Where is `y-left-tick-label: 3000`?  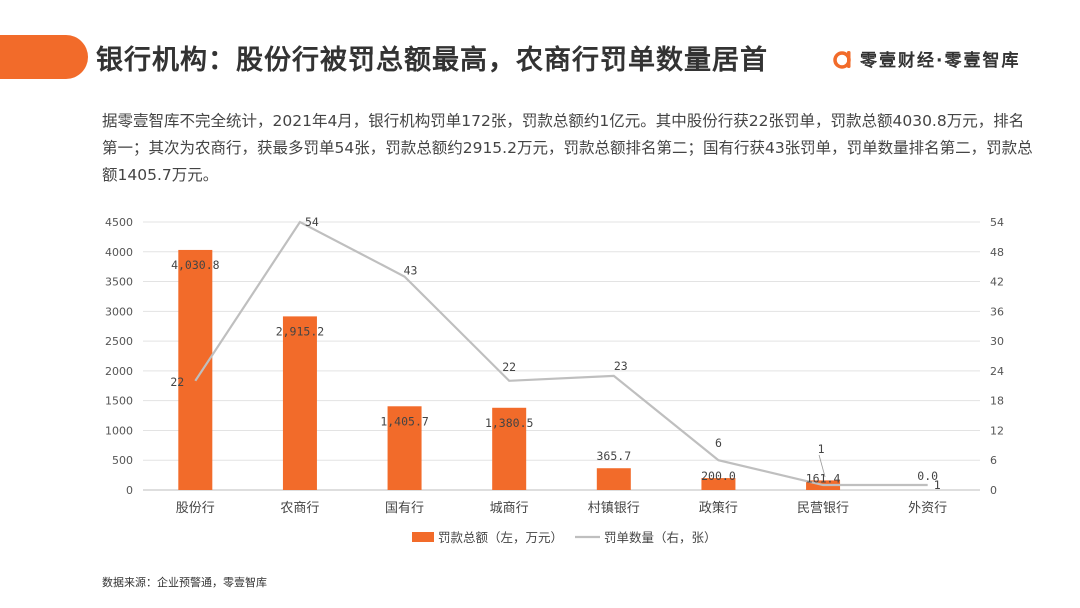 y-left-tick-label: 3000 is located at coordinates (119, 311).